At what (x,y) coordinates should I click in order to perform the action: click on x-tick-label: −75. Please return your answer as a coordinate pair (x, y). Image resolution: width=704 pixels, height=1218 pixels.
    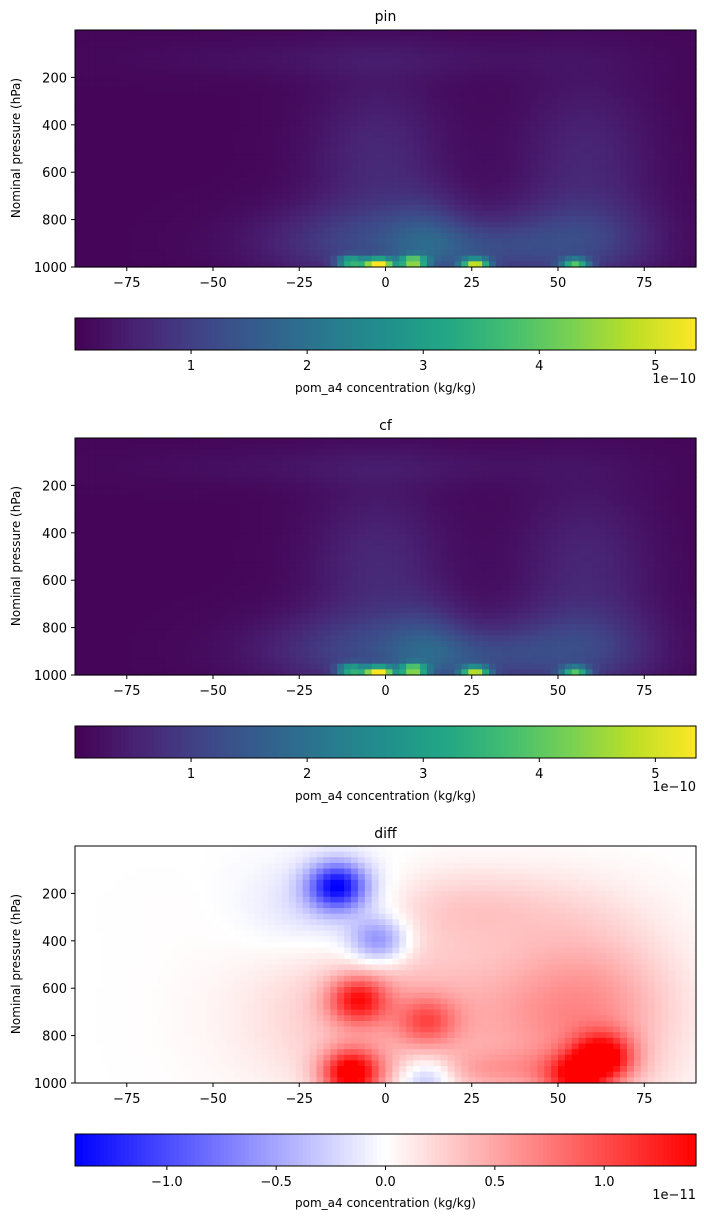
    Looking at the image, I should click on (126, 283).